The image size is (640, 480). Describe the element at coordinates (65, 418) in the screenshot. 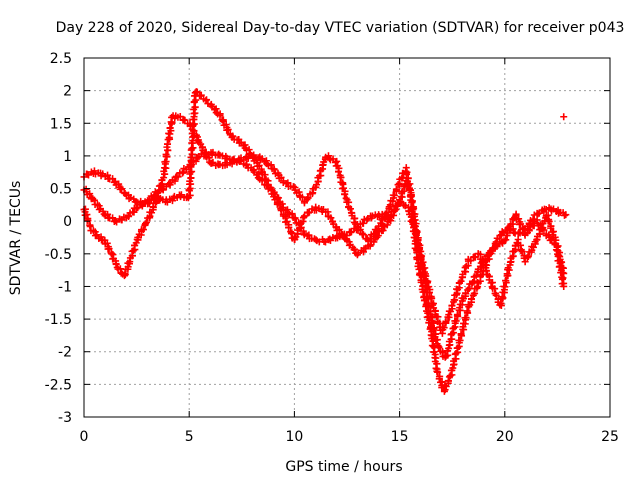

I see `y-tick-label: -3` at that location.